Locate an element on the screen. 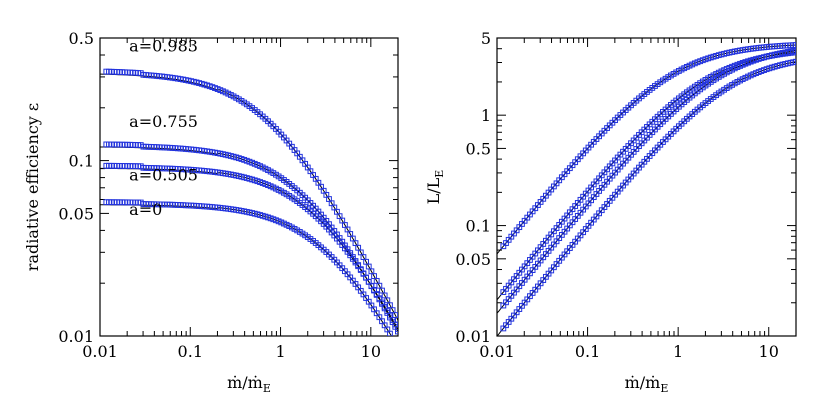  series-label: a=0 is located at coordinates (145, 209).